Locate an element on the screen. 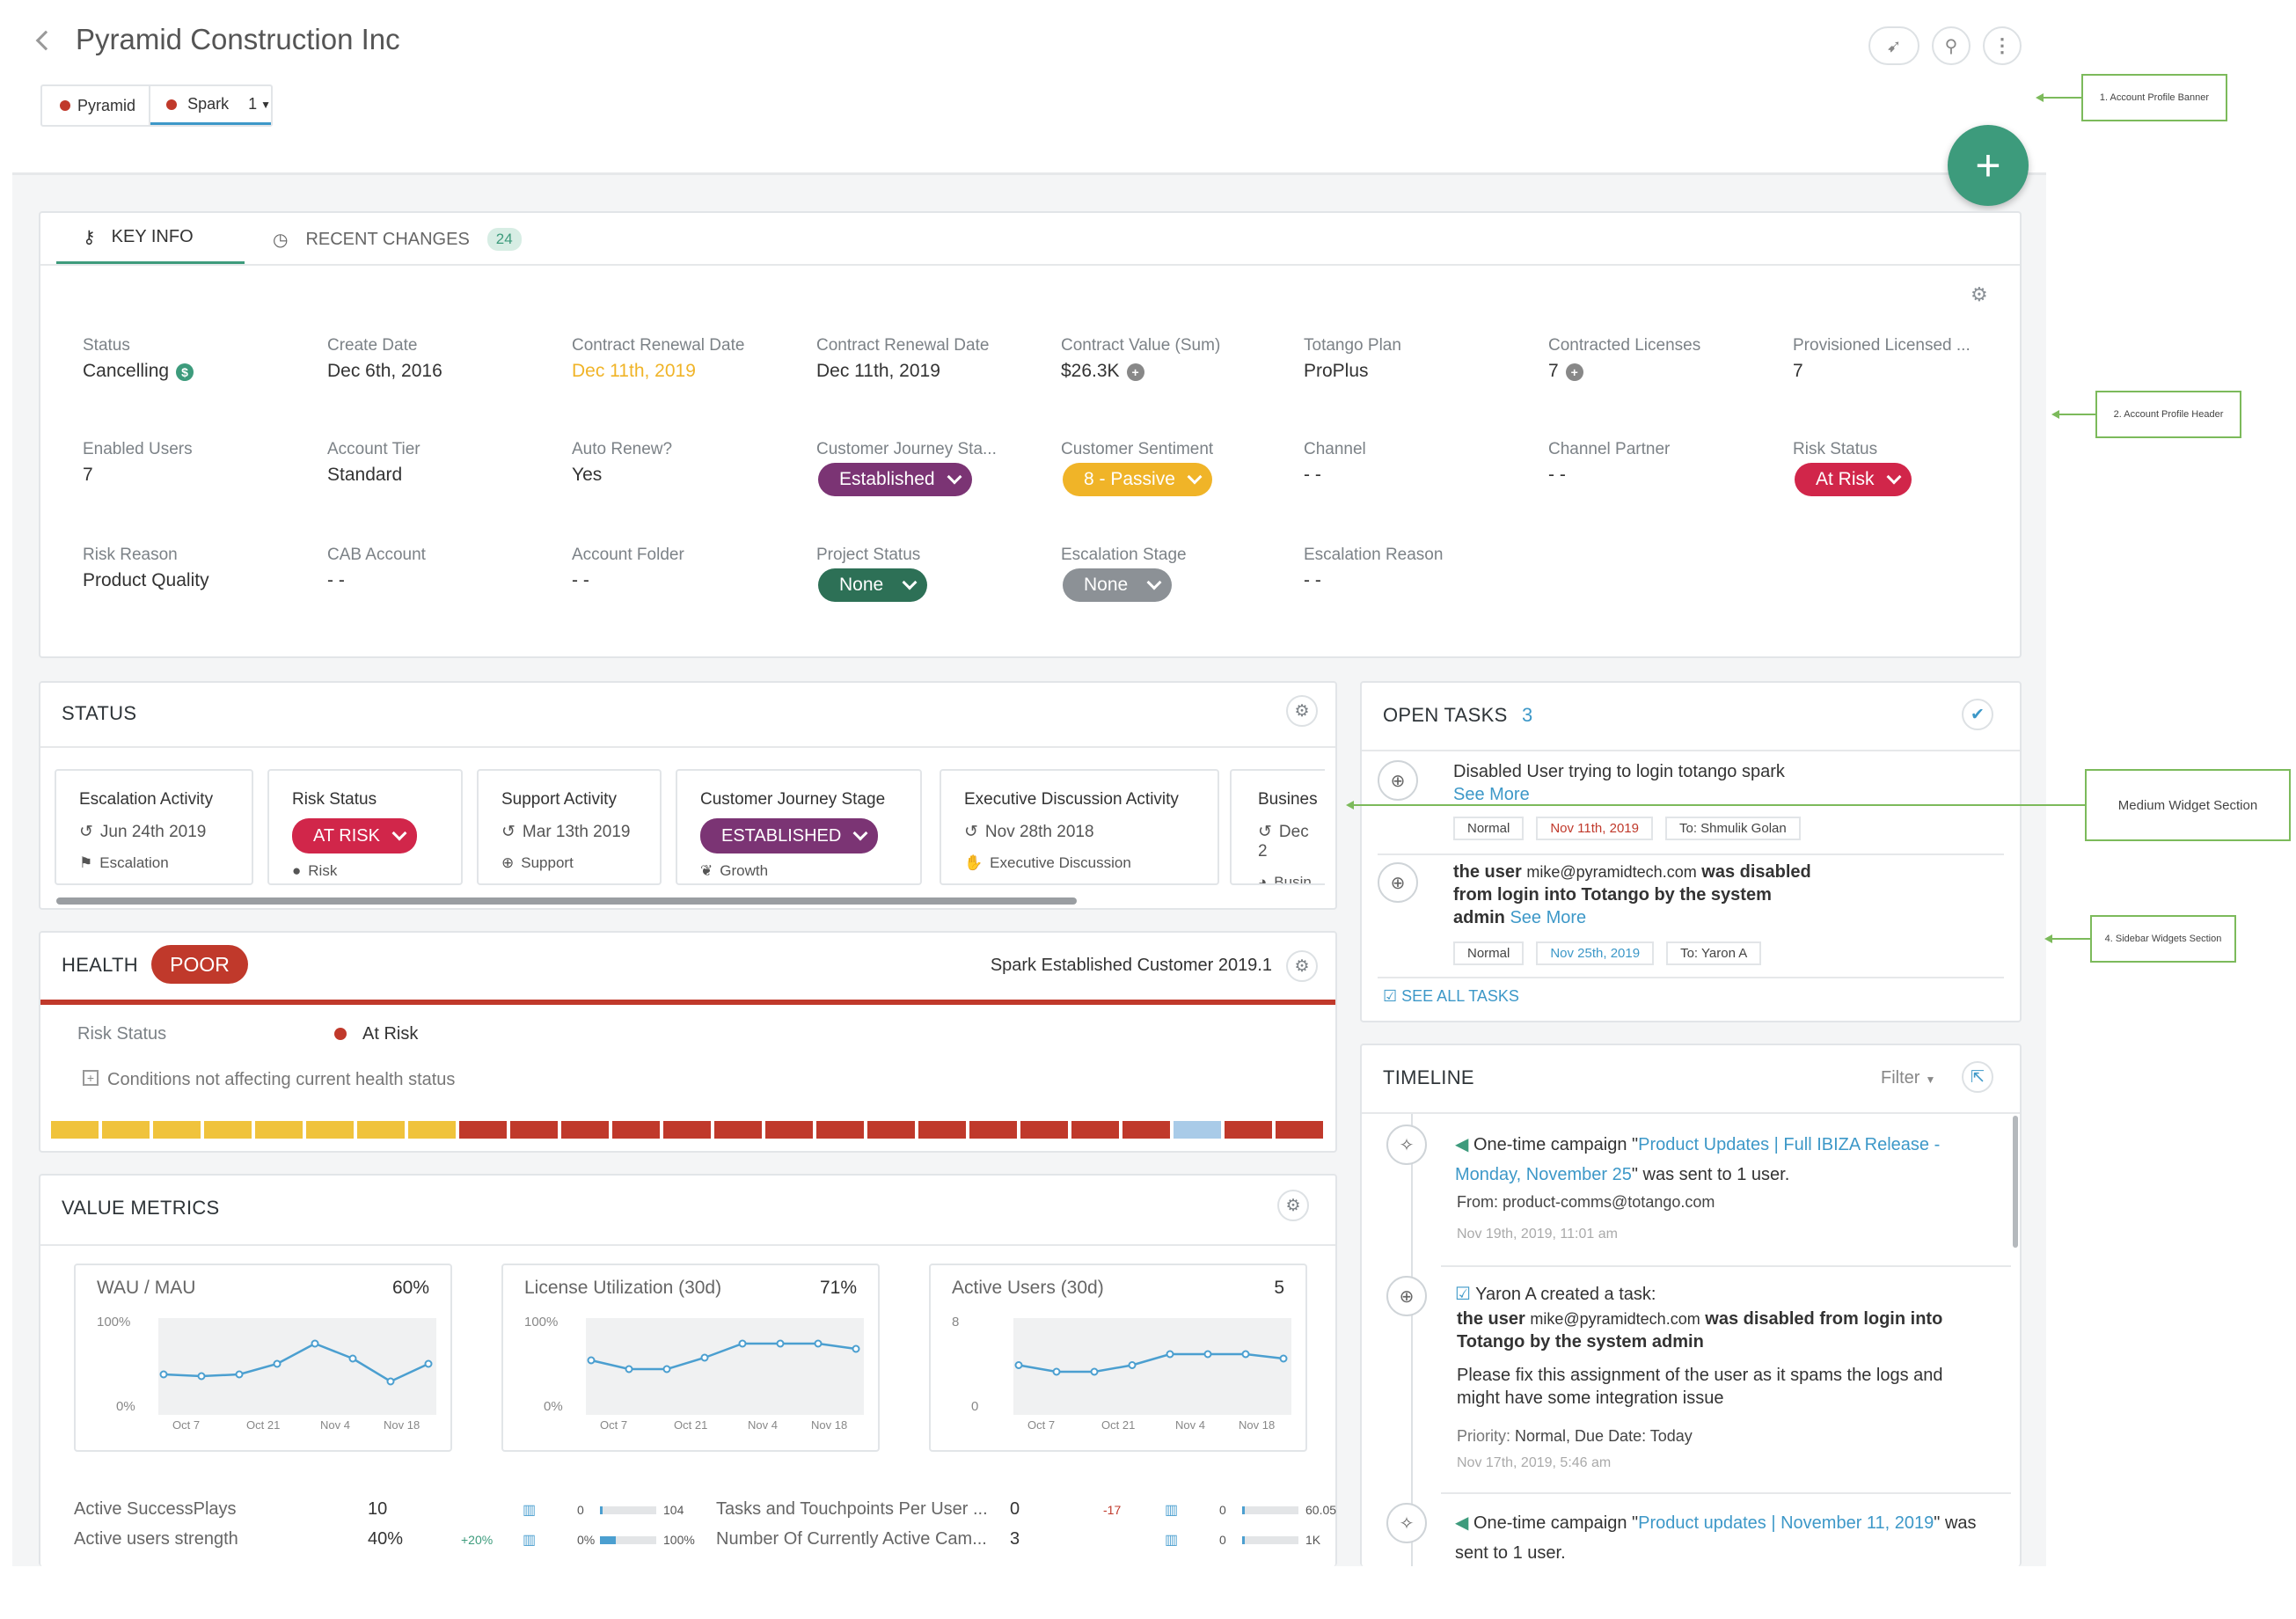 This screenshot has width=2296, height=1619. tab-key-info: ⚷ KEY INFO is located at coordinates (150, 239).